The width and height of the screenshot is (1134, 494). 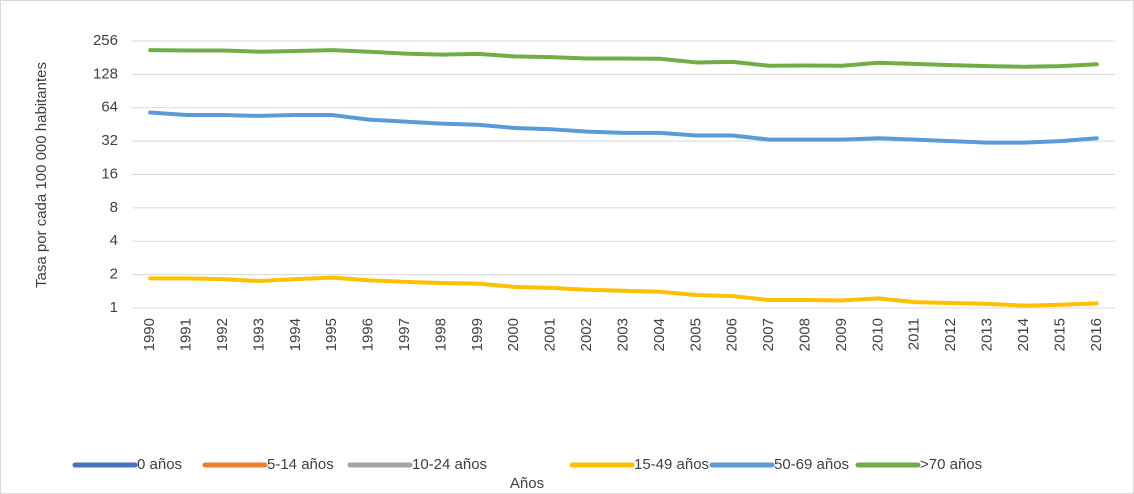 I want to click on x-tick-label: 2012, so click(x=950, y=334).